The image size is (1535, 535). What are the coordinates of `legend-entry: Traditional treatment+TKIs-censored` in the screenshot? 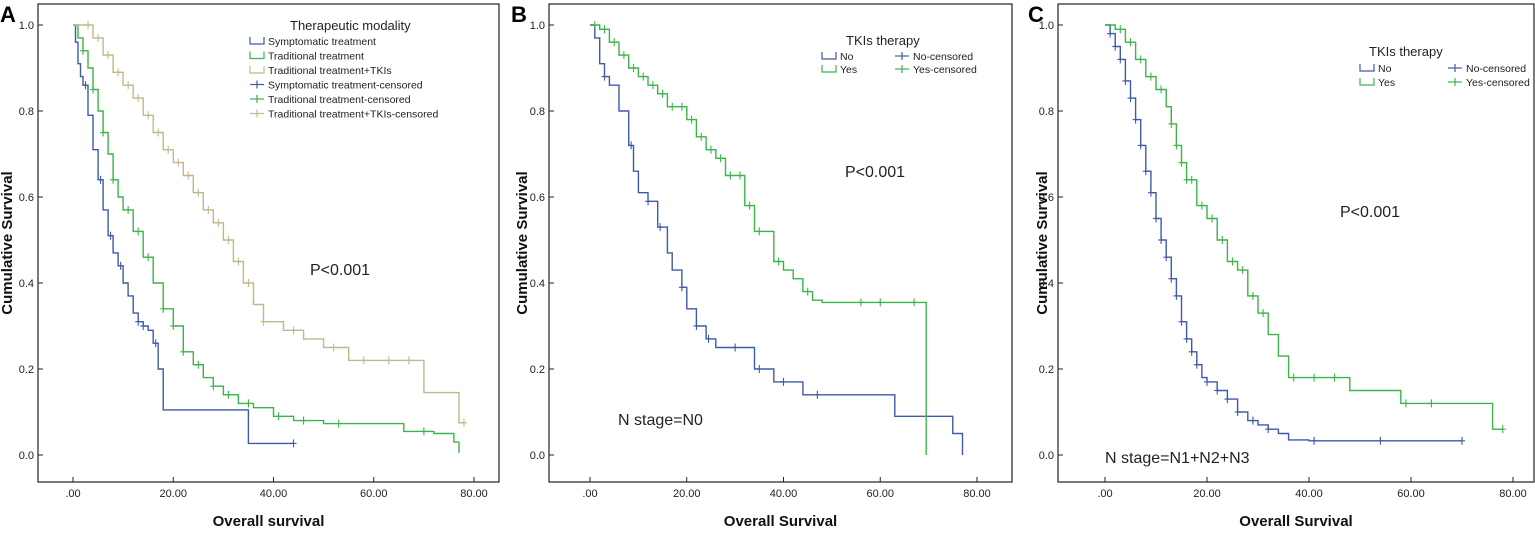 It's located at (353, 115).